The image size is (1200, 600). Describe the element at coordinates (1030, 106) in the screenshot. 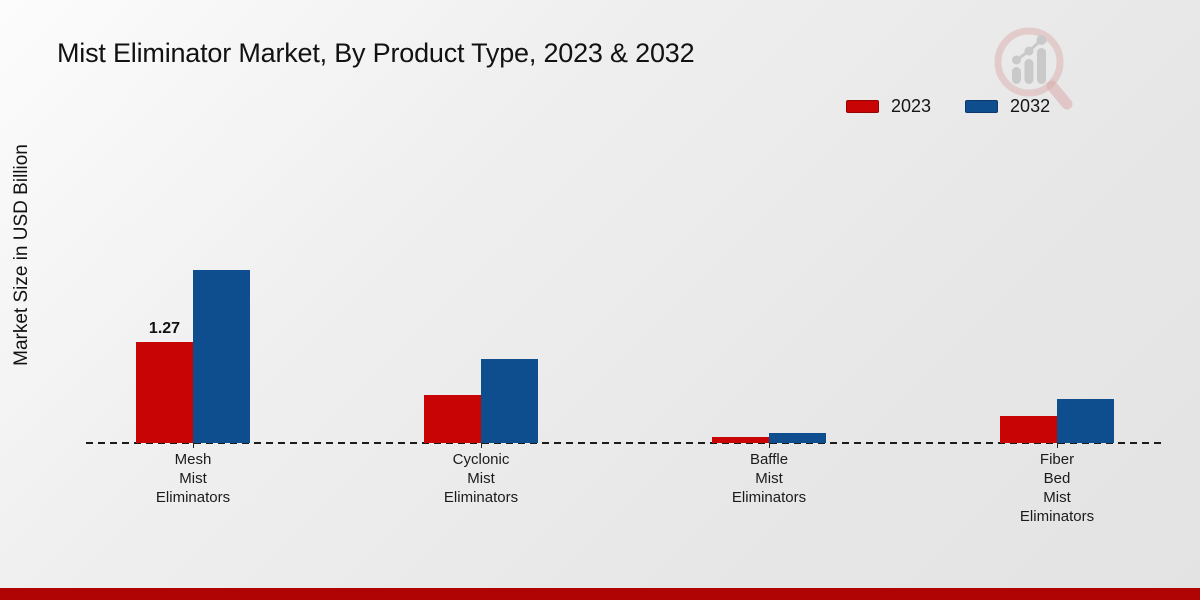

I see `legend-label: 2032` at that location.